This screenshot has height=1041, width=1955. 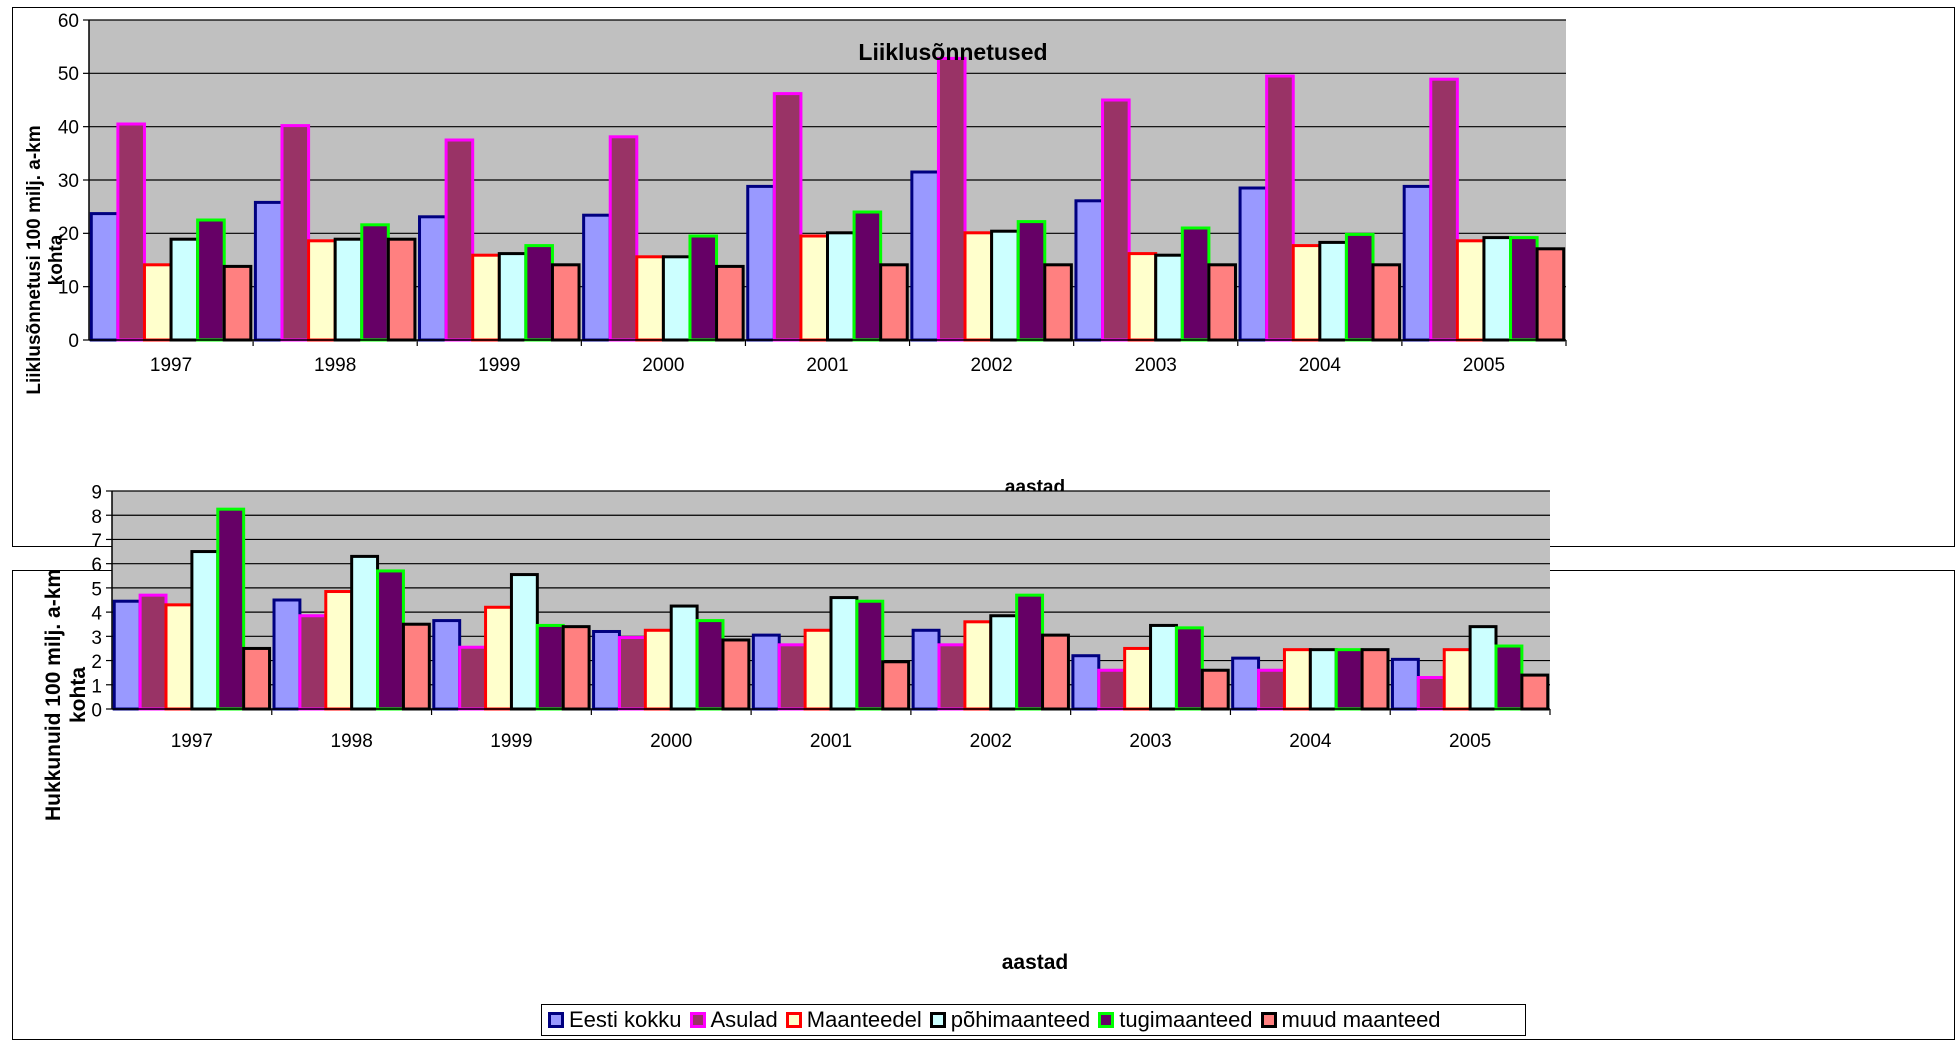 I want to click on bar-Eesti-kokku-2005, so click(x=1405, y=684).